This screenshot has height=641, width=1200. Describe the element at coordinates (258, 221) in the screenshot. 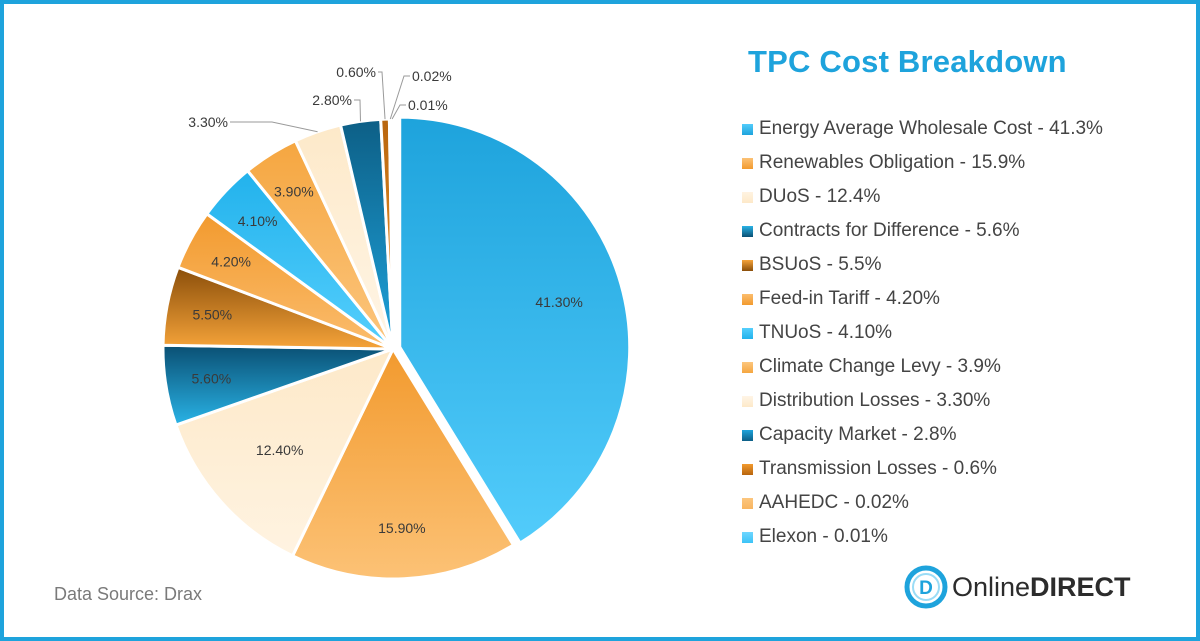

I see `slice-data-label: 4.10%` at that location.